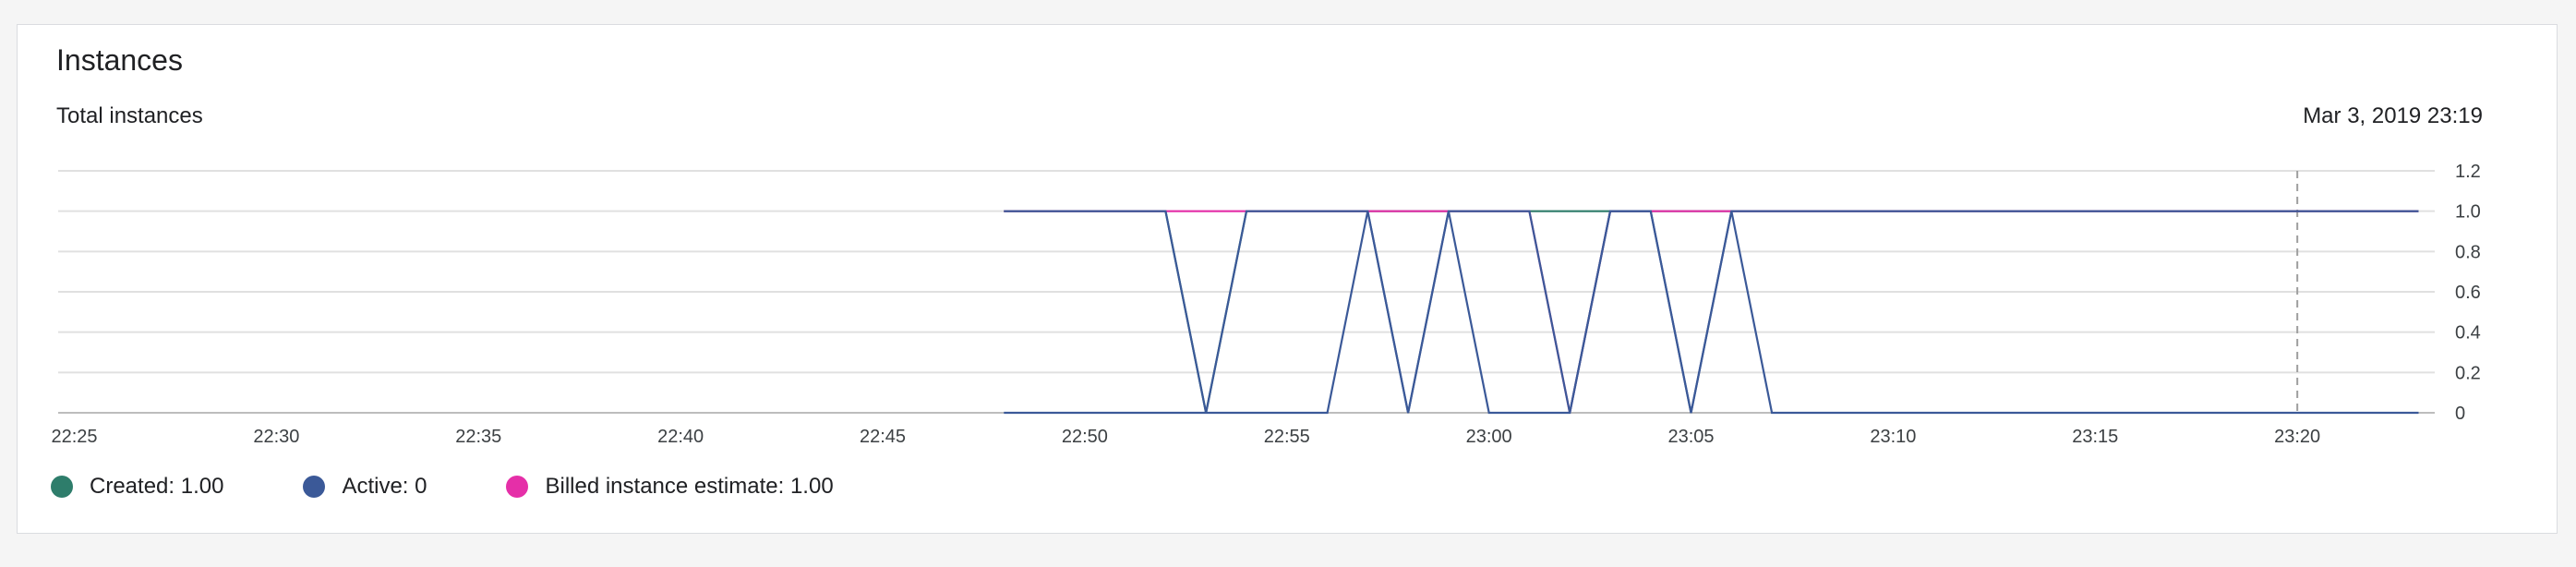 This screenshot has width=2576, height=567. I want to click on legend-item-billed: Billed instance estimate: 1.00, so click(670, 487).